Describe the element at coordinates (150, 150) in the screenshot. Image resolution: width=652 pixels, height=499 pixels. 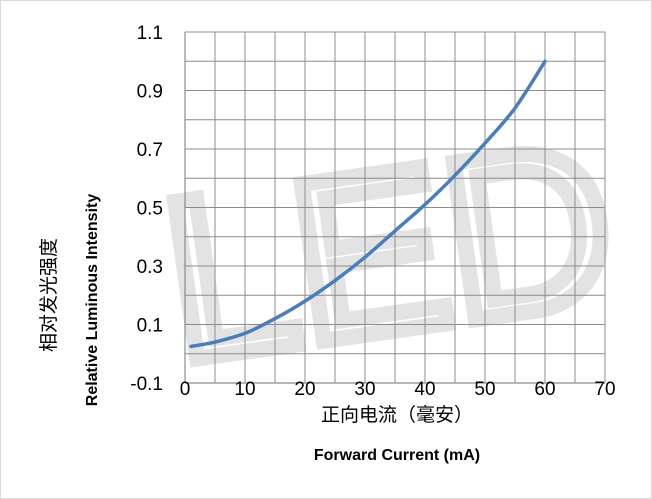
I see `y-tick-label: 0.7` at that location.